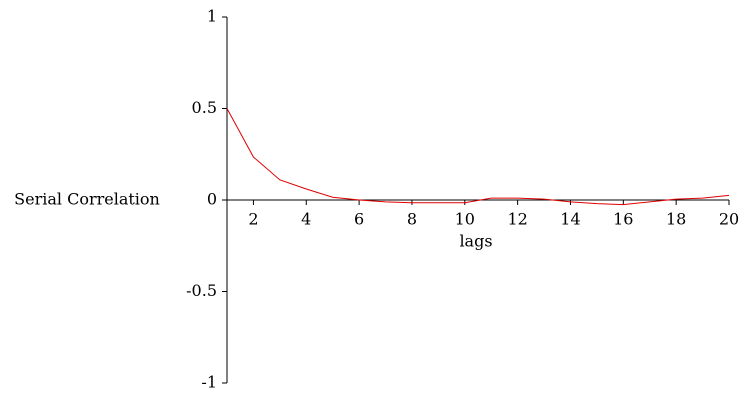 Image resolution: width=746 pixels, height=400 pixels. I want to click on x-tick-label: 20, so click(729, 219).